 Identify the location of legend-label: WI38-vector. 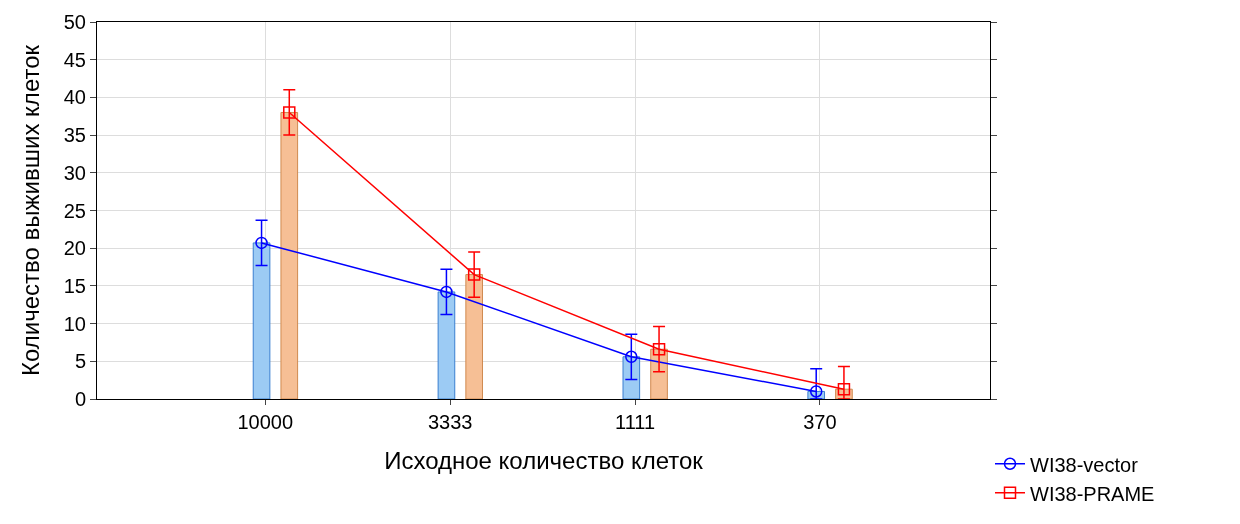
(1084, 464).